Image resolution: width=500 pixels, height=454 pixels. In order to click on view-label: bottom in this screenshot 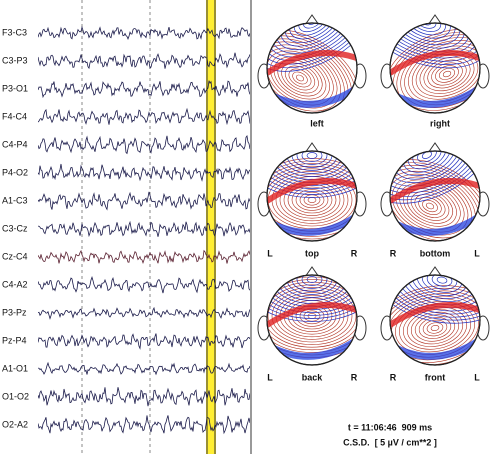, I will do `click(435, 253)`.